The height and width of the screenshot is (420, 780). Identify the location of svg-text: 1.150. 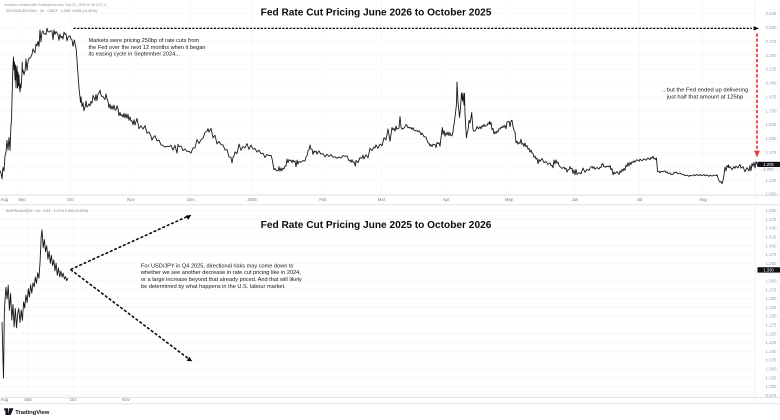
(772, 333).